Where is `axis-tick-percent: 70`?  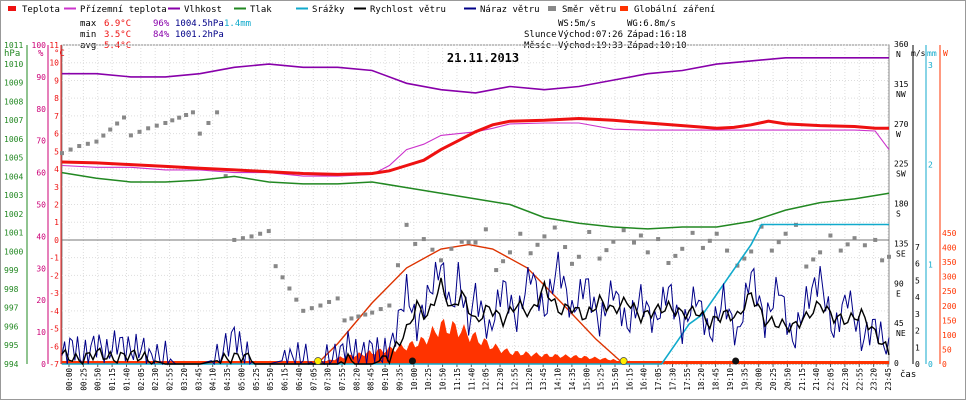 axis-tick-percent: 70 is located at coordinates (41, 141).